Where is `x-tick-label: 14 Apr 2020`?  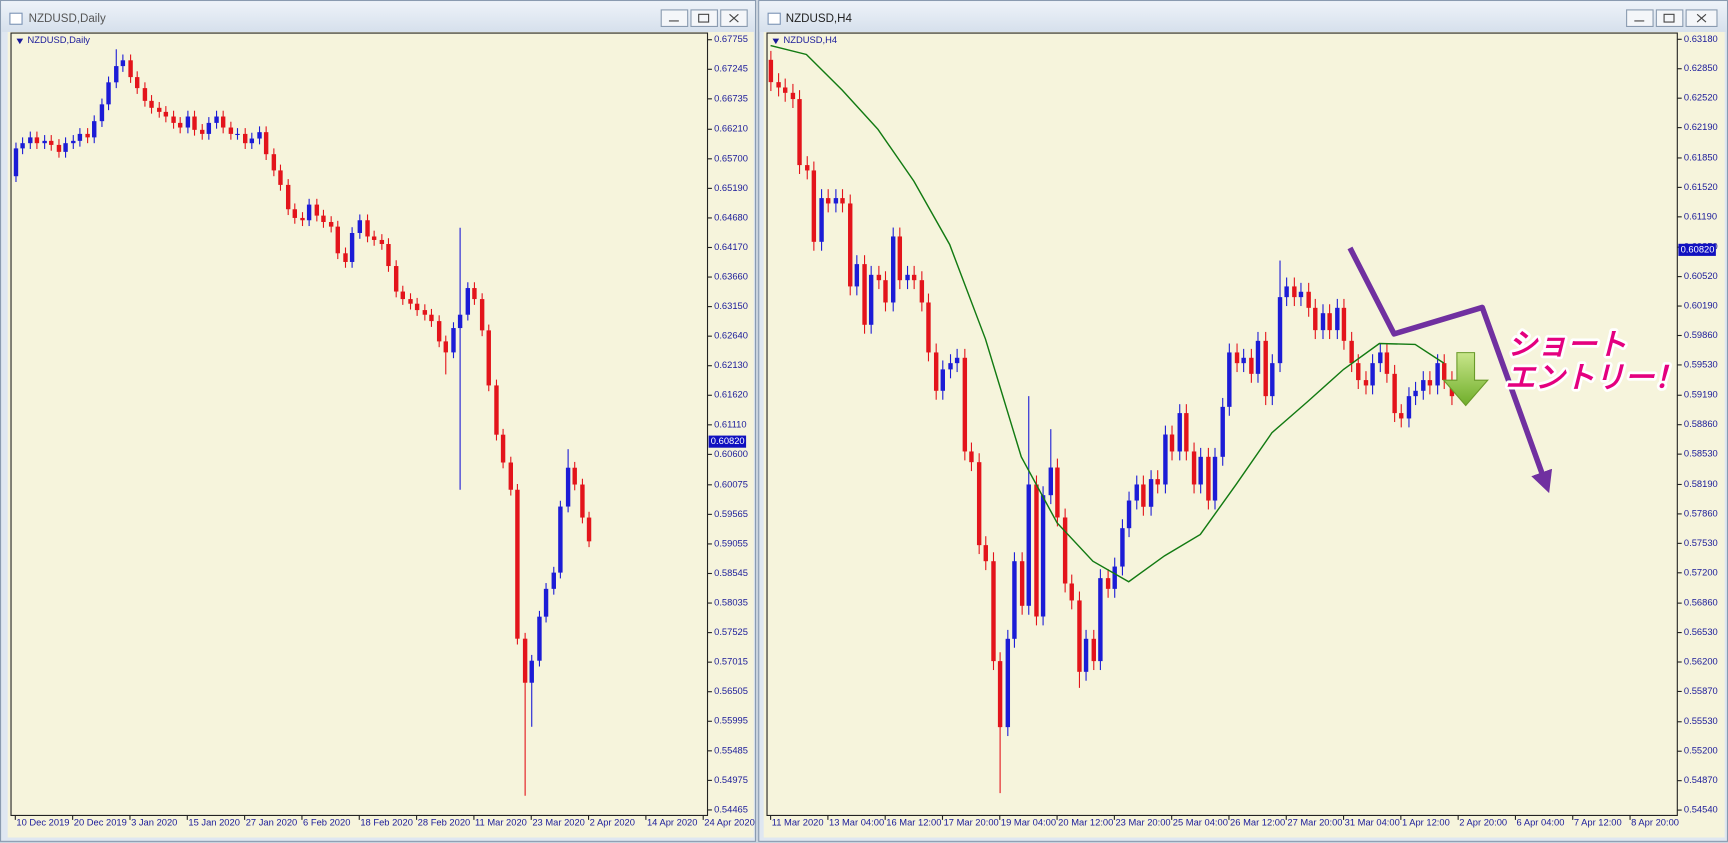 x-tick-label: 14 Apr 2020 is located at coordinates (672, 823).